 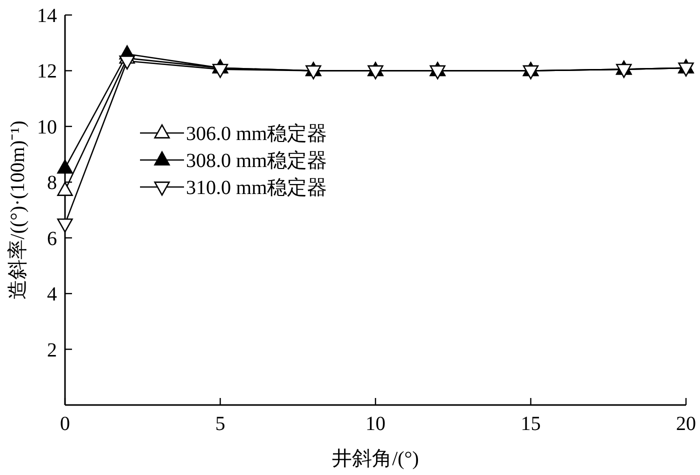 What do you see at coordinates (686, 424) in the screenshot?
I see `x-tick-label: 20` at bounding box center [686, 424].